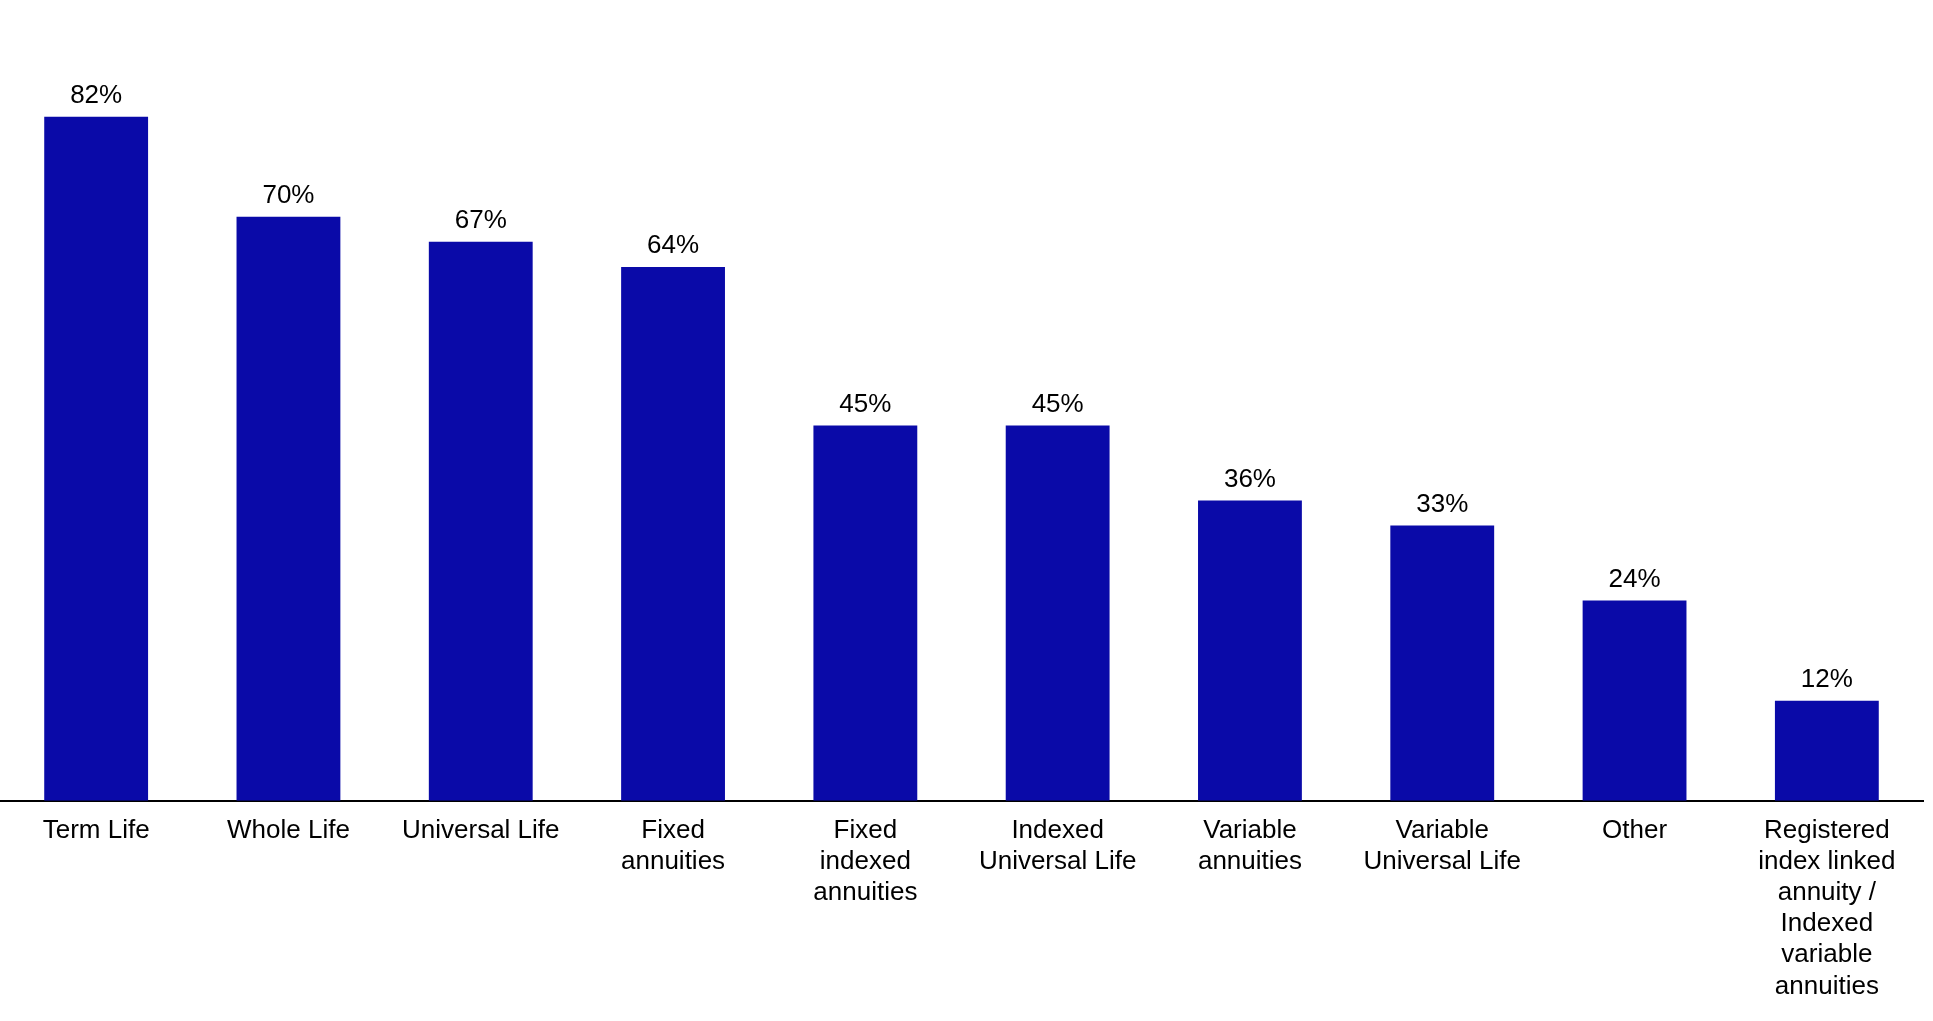 Image resolution: width=1933 pixels, height=1021 pixels. Describe the element at coordinates (480, 219) in the screenshot. I see `data-label: 67%` at that location.